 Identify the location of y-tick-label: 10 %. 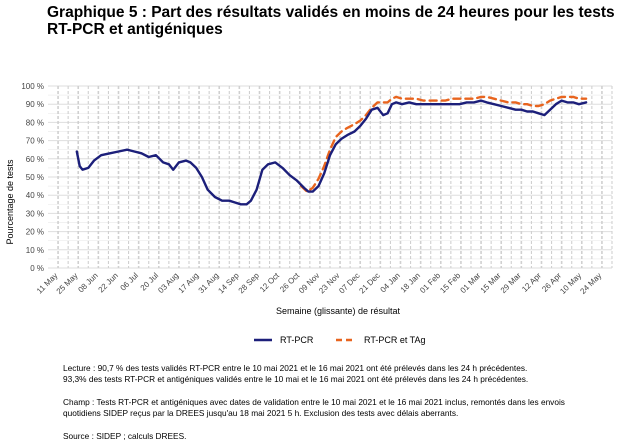
(35, 250).